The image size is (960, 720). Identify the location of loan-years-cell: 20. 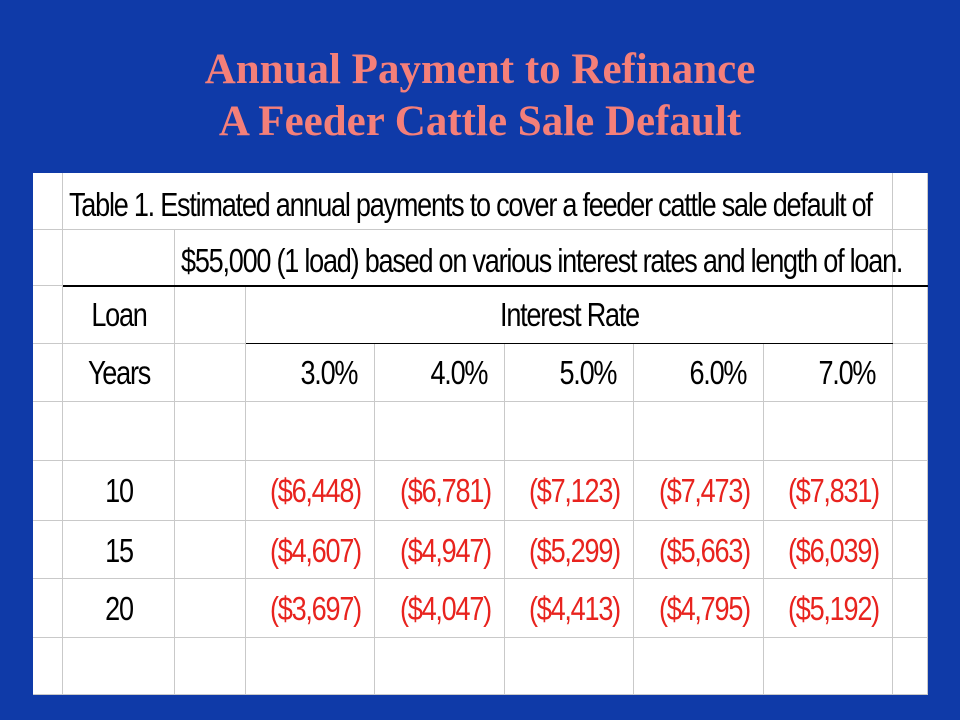
(119, 608).